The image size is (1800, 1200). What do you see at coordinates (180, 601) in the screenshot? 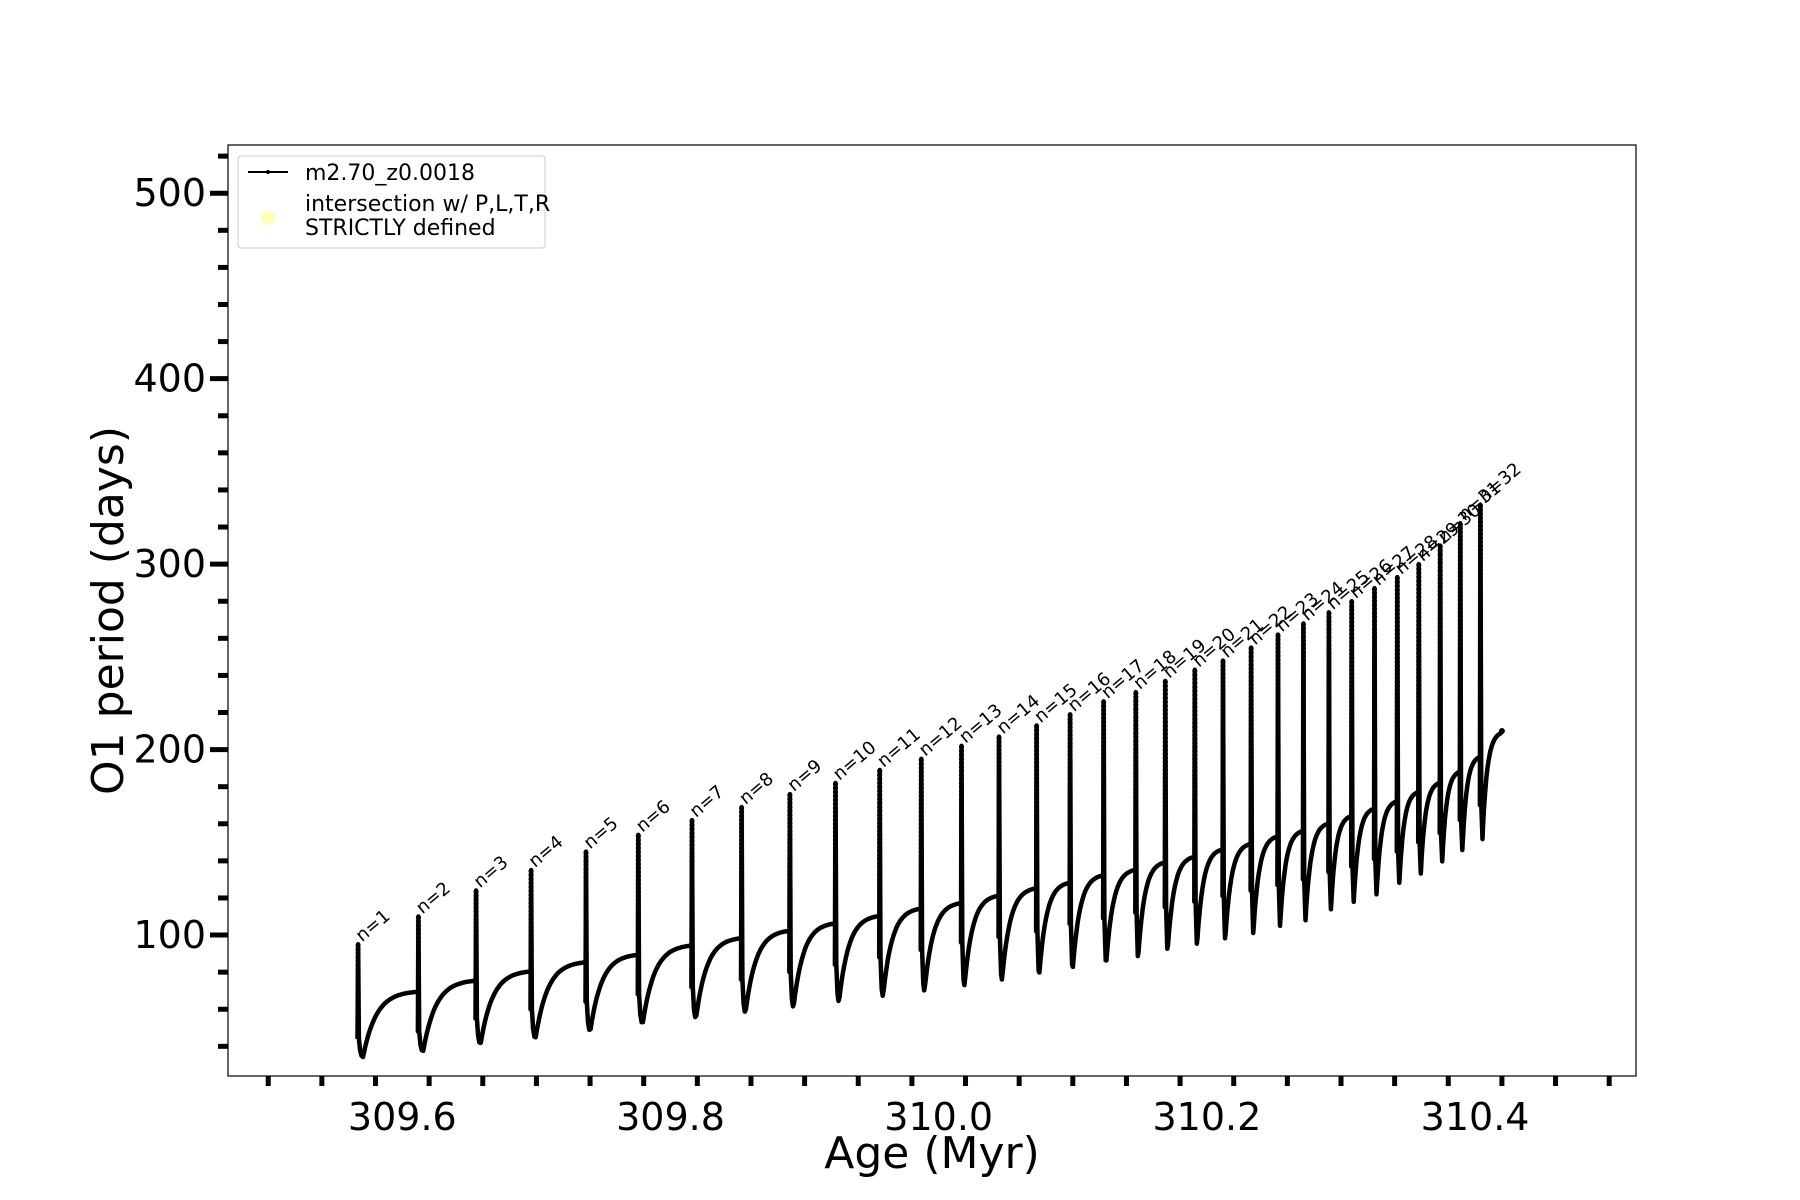
I see `y-axis: 100 200 300 400 500` at bounding box center [180, 601].